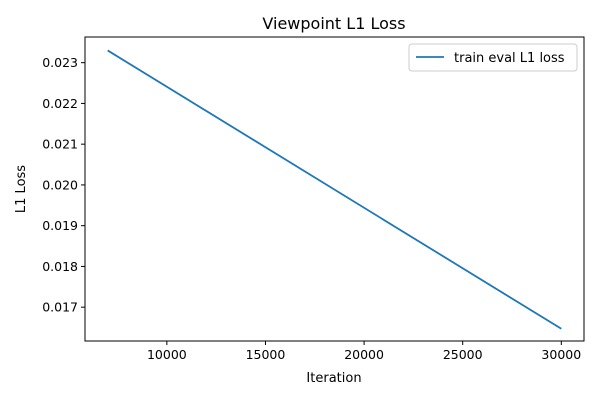 This screenshot has width=600, height=400. I want to click on legend: train eval L1 loss, so click(493, 57).